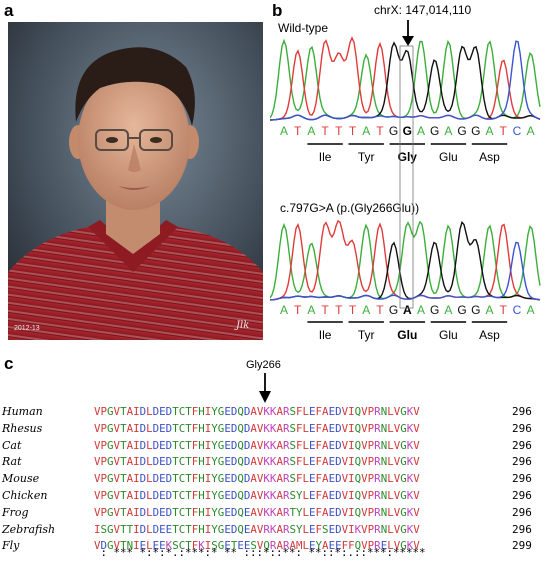 This screenshot has width=546, height=562. I want to click on mutation-label: c.797G>A (p.(Gly266Glu)), so click(349, 208).